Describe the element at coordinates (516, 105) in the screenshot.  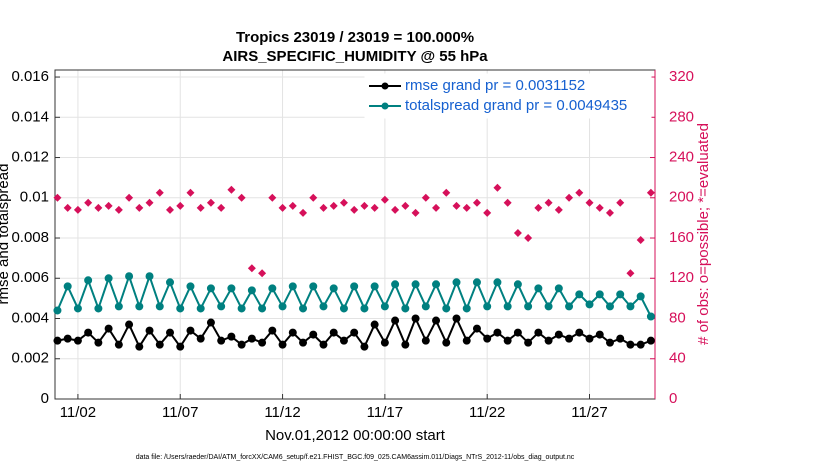
I see `legend-label: totalspread grand pr = 0.0049435` at that location.